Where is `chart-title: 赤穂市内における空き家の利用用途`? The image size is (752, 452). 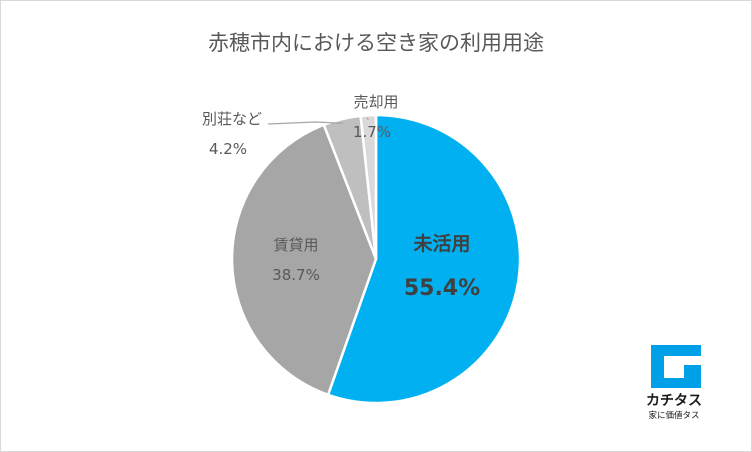 chart-title: 赤穂市内における空き家の利用用途 is located at coordinates (376, 43).